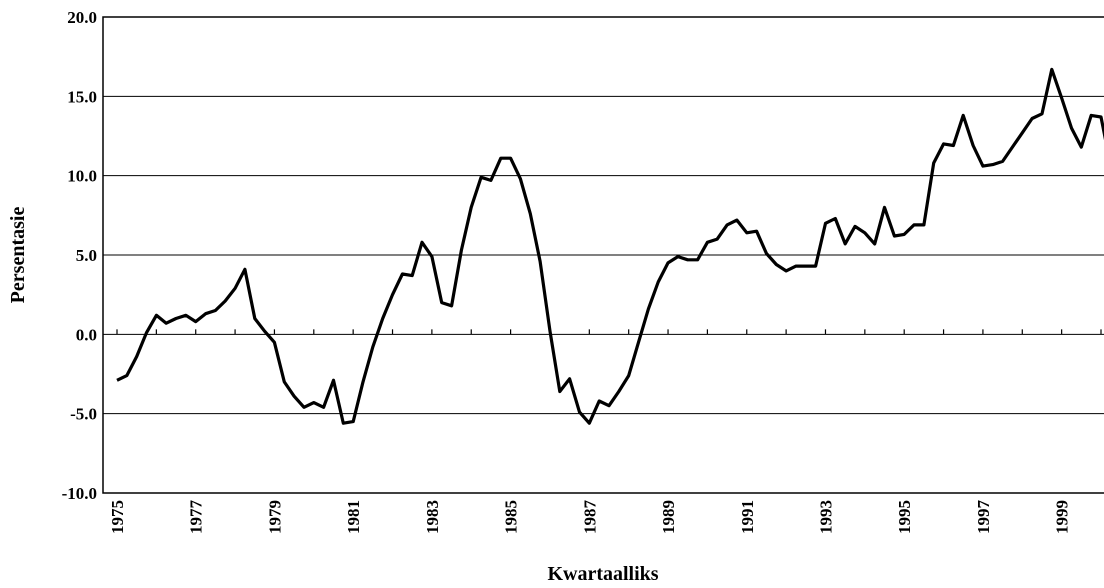  Describe the element at coordinates (117, 517) in the screenshot. I see `x-tick-label: 1975` at that location.